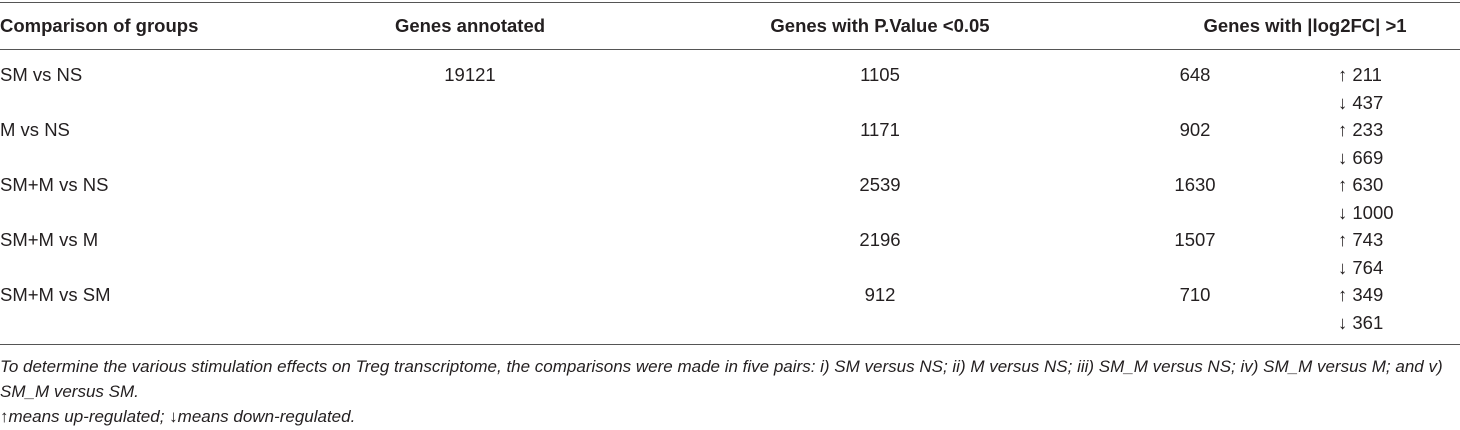 This screenshot has height=430, width=1460. I want to click on direction-cell: ↑ 211 ↓ 437, so click(1350, 83).